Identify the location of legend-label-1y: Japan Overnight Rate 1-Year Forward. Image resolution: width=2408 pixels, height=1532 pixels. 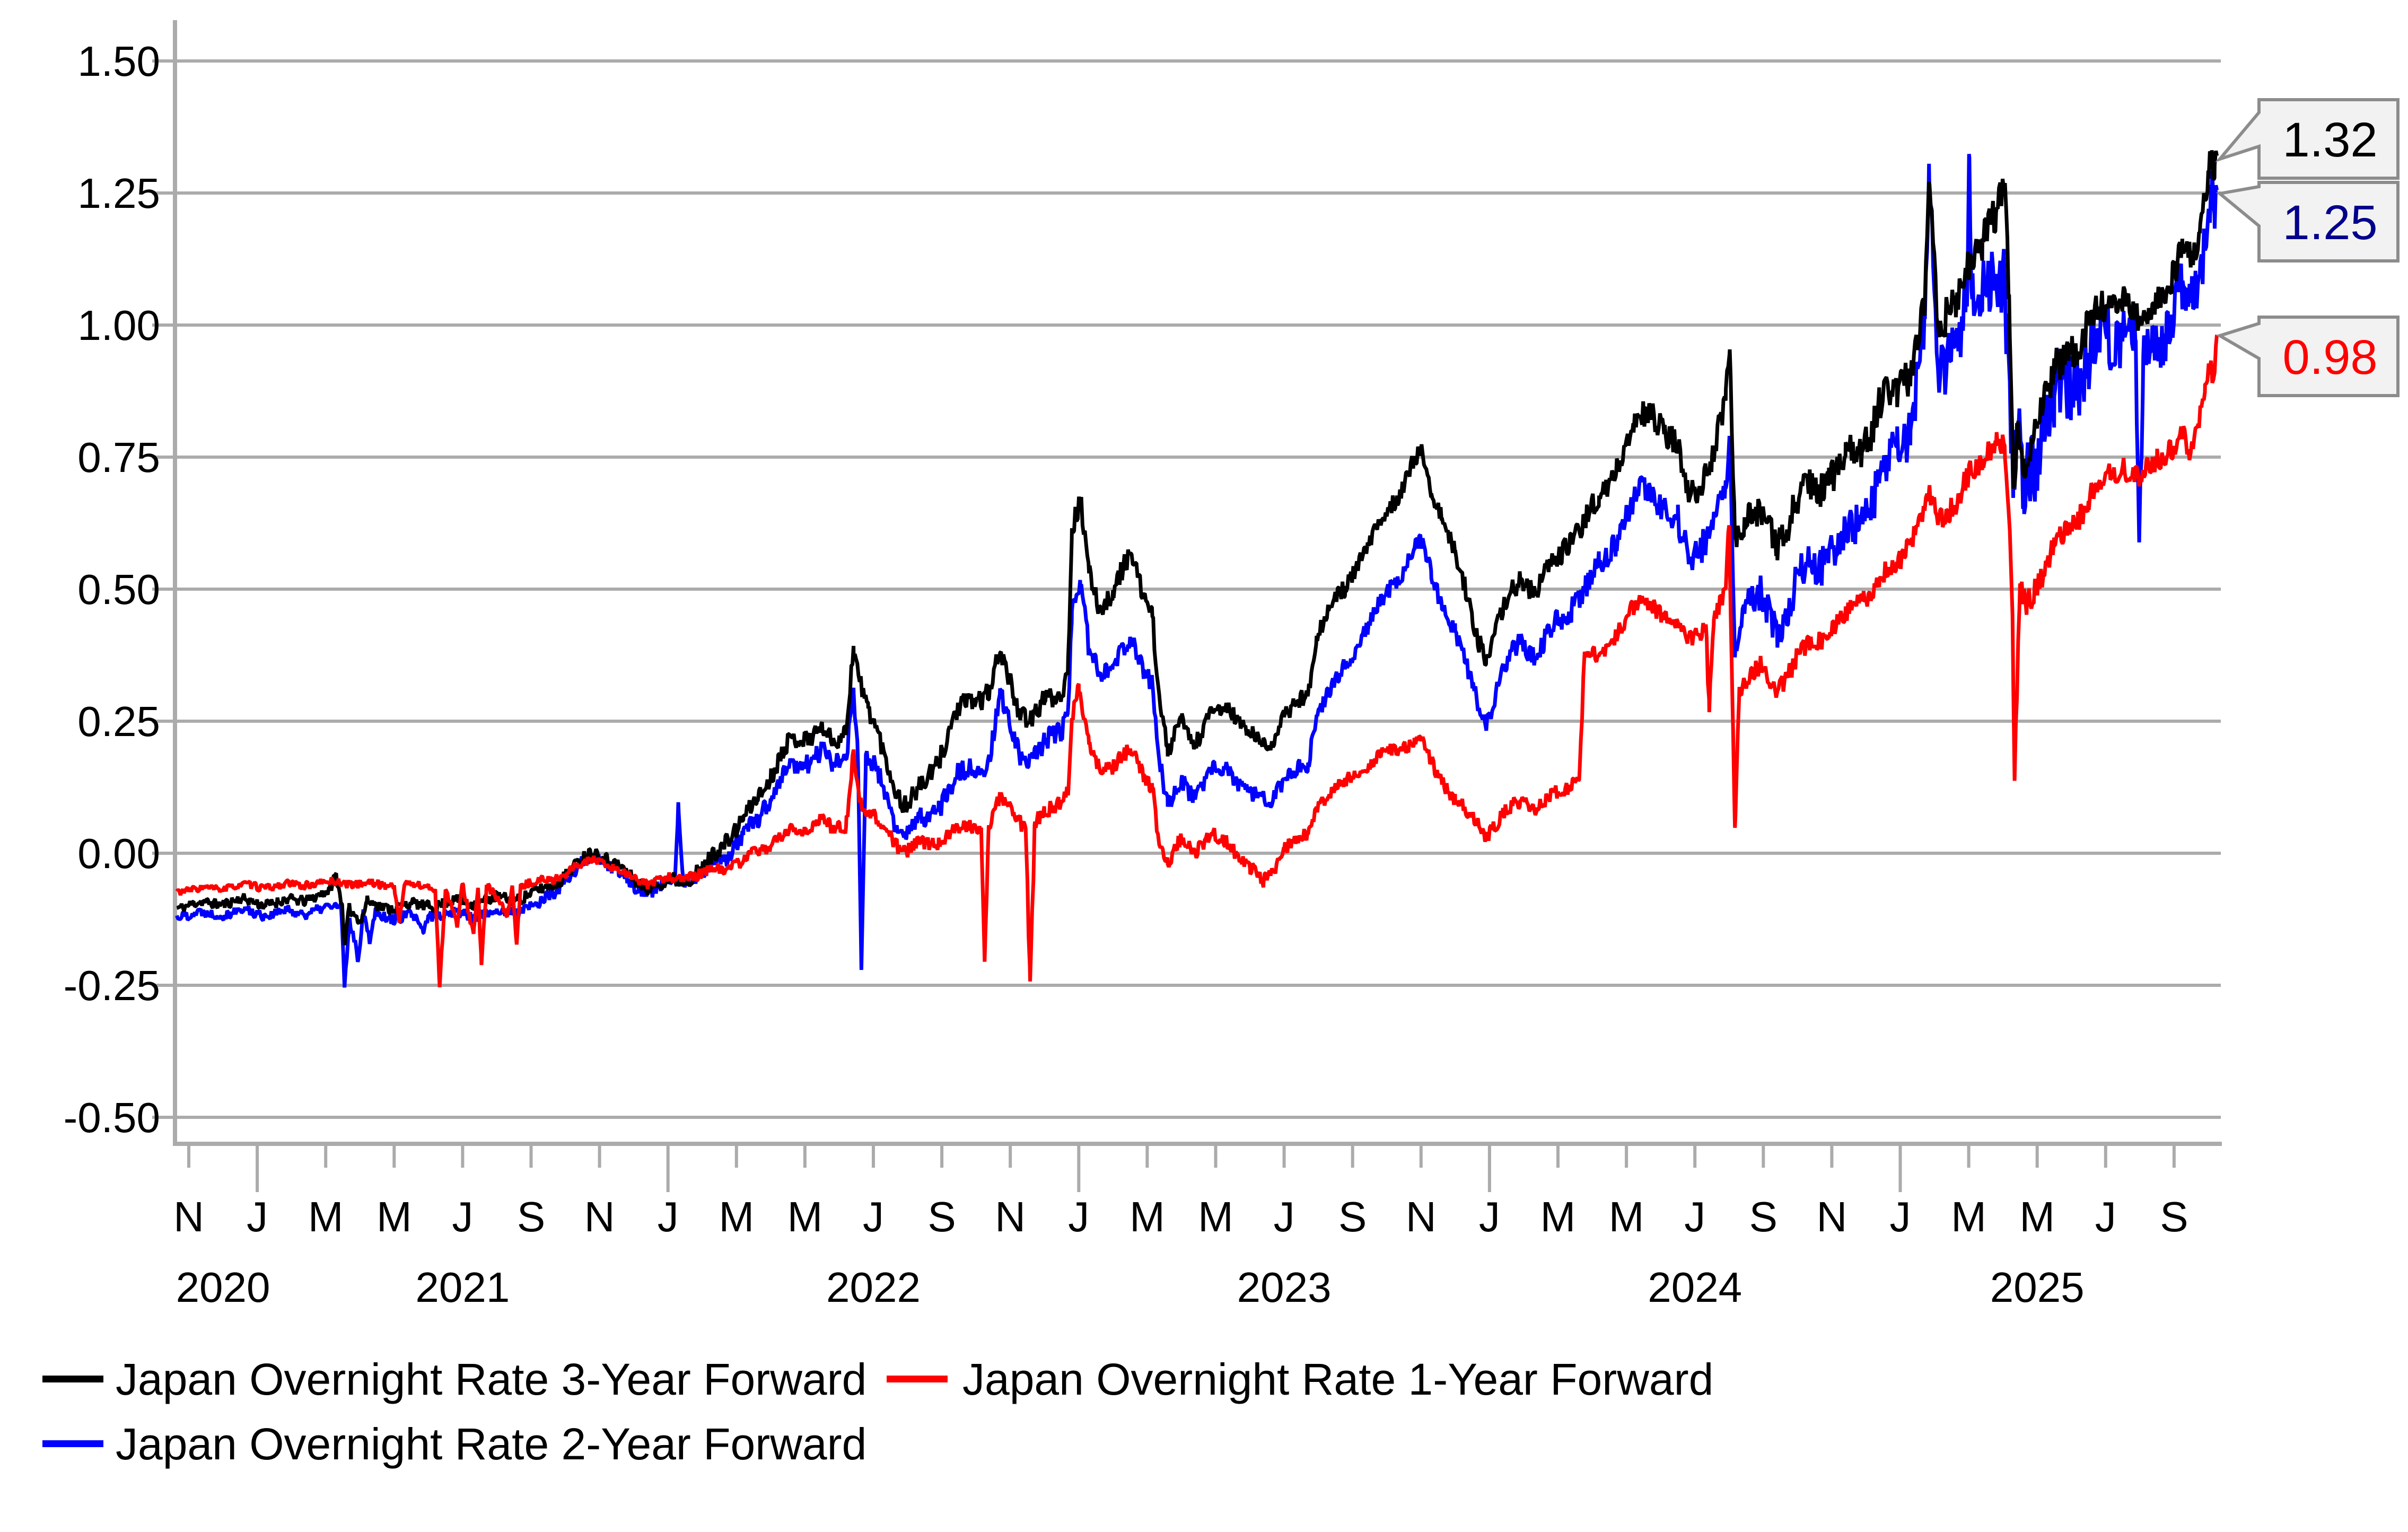
(1337, 1379).